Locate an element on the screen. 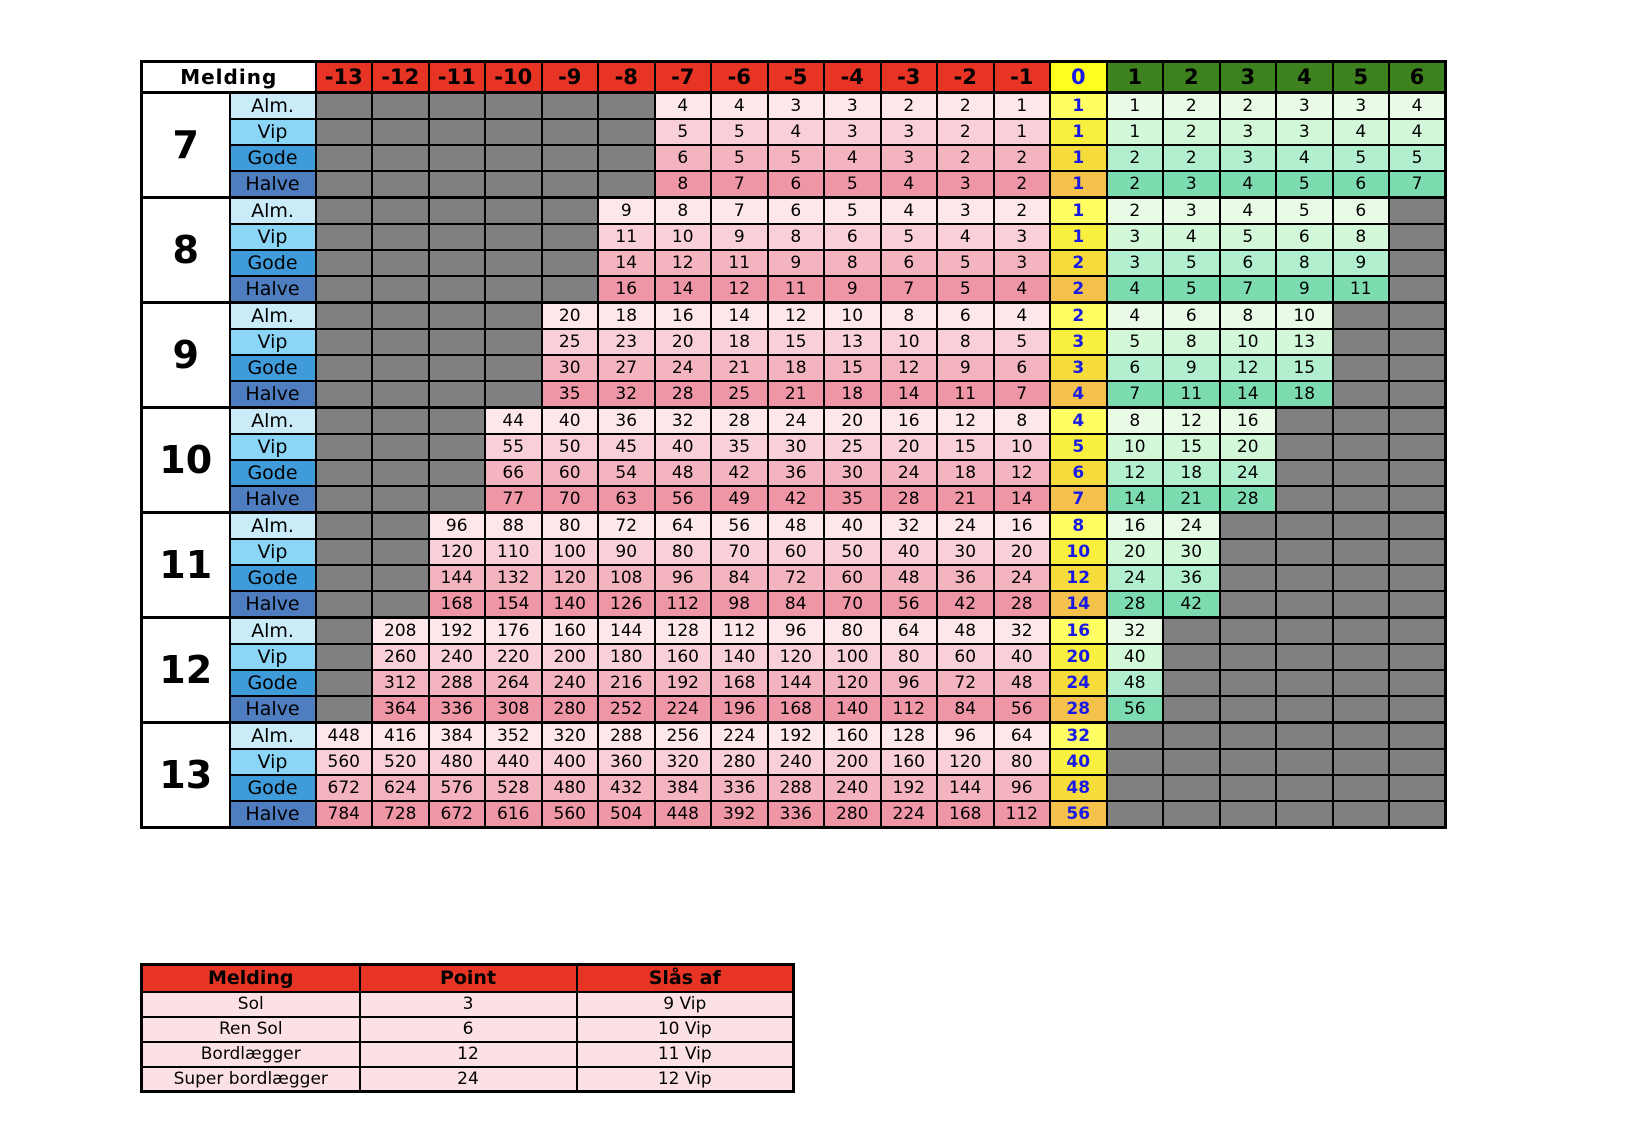 The height and width of the screenshot is (1138, 1648). score-cell: 9 is located at coordinates (852, 289).